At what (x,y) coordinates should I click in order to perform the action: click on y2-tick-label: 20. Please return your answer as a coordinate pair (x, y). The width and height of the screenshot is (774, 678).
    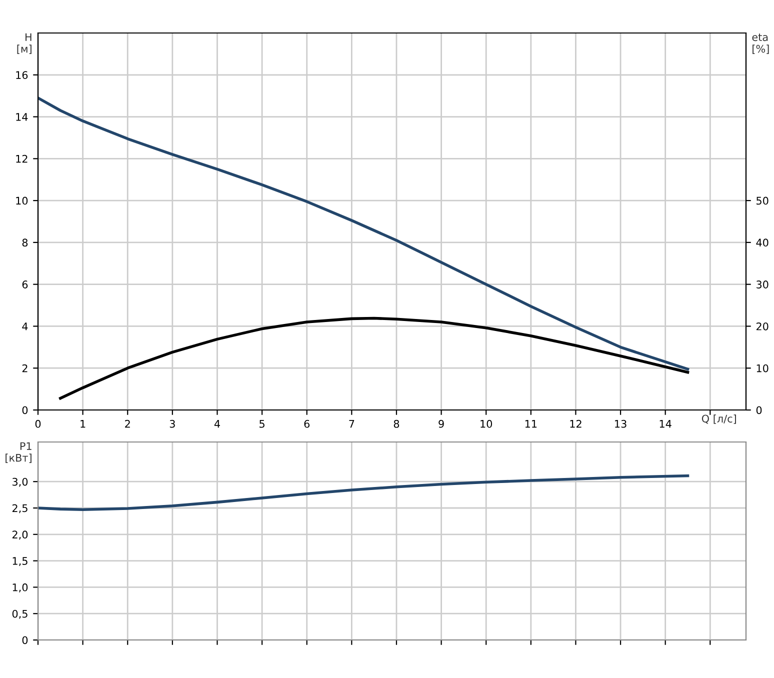
    Looking at the image, I should click on (762, 326).